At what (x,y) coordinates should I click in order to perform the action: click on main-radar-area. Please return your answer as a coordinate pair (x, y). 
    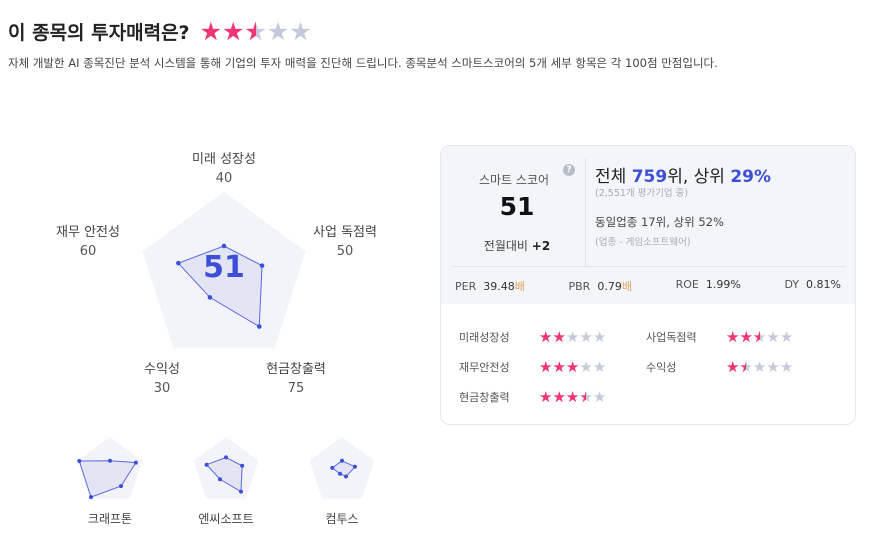
    Looking at the image, I should click on (220, 286).